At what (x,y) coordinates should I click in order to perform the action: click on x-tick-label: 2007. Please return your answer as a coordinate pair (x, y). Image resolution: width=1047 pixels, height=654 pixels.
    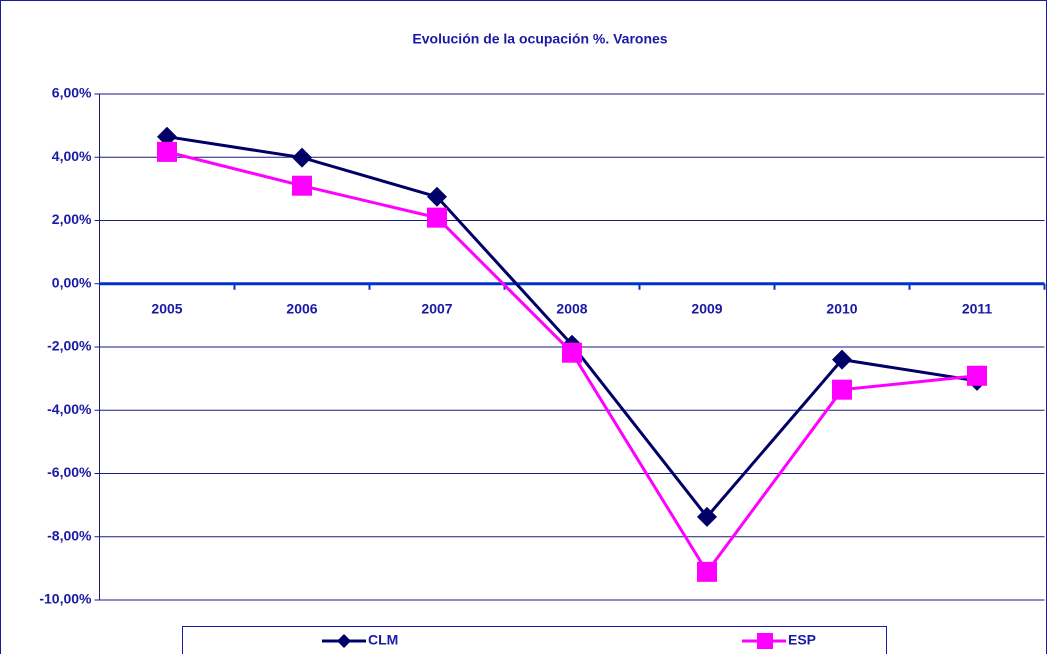
    Looking at the image, I should click on (436, 308).